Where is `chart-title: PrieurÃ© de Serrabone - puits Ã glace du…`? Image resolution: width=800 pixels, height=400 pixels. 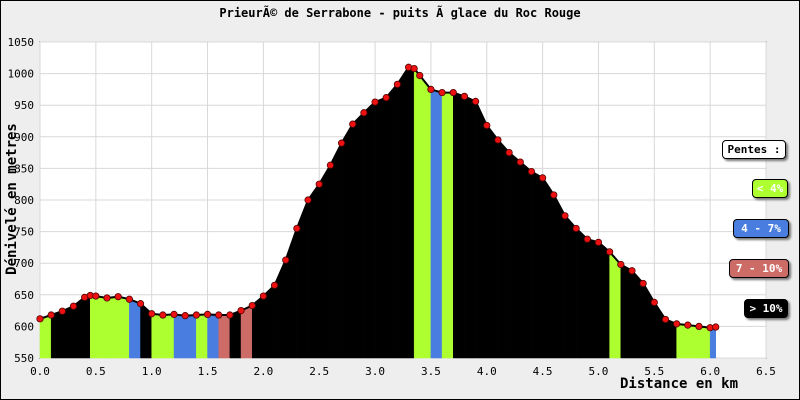 chart-title: PrieurÃ© de Serrabone - puits Ã glace du… is located at coordinates (400, 13).